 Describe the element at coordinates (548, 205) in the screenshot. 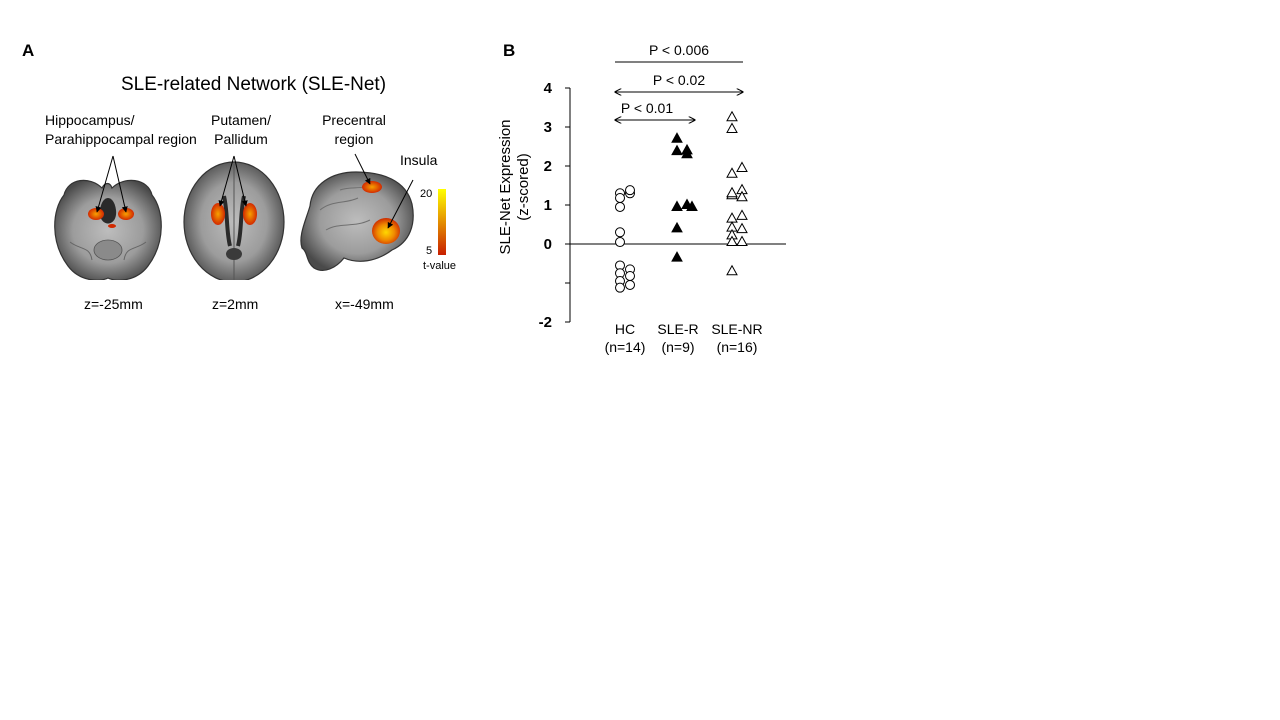

I see `y-tick-label: 1` at that location.